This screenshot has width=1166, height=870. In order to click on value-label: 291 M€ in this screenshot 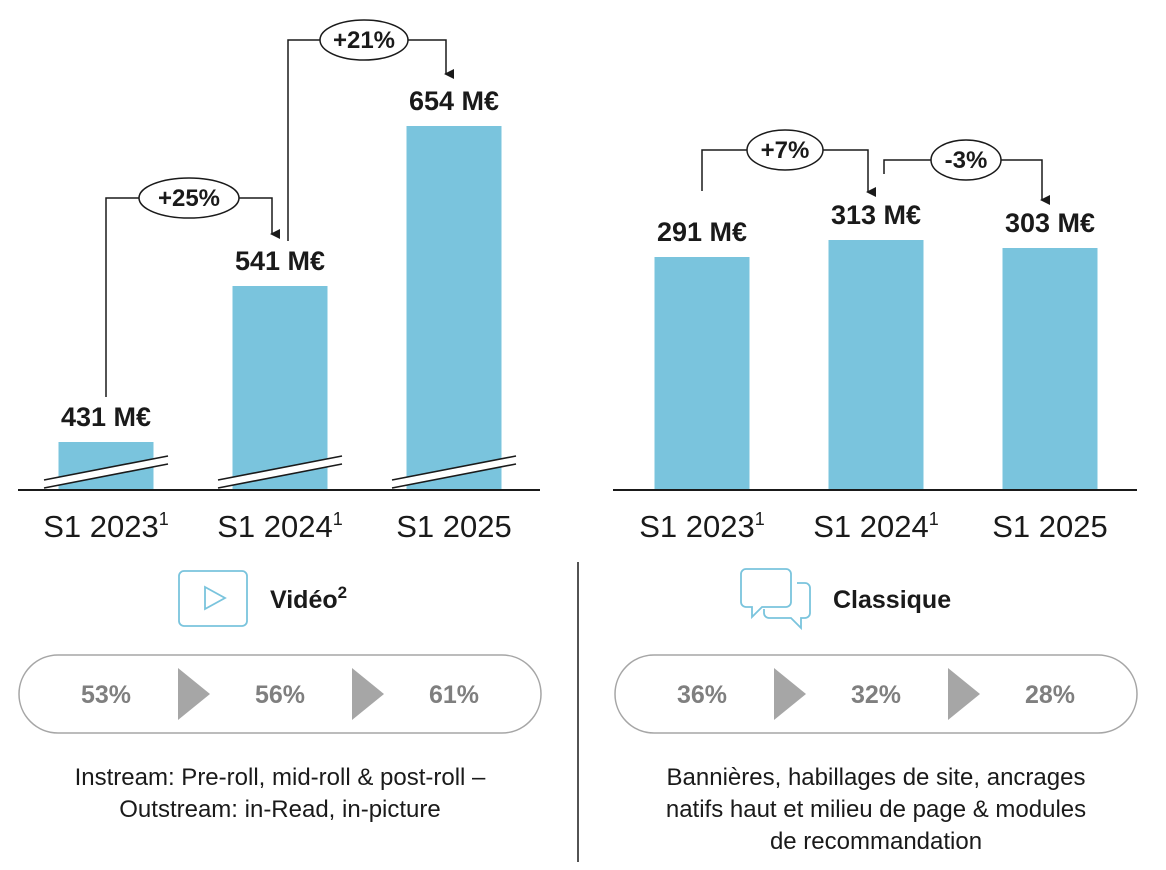, I will do `click(702, 232)`.